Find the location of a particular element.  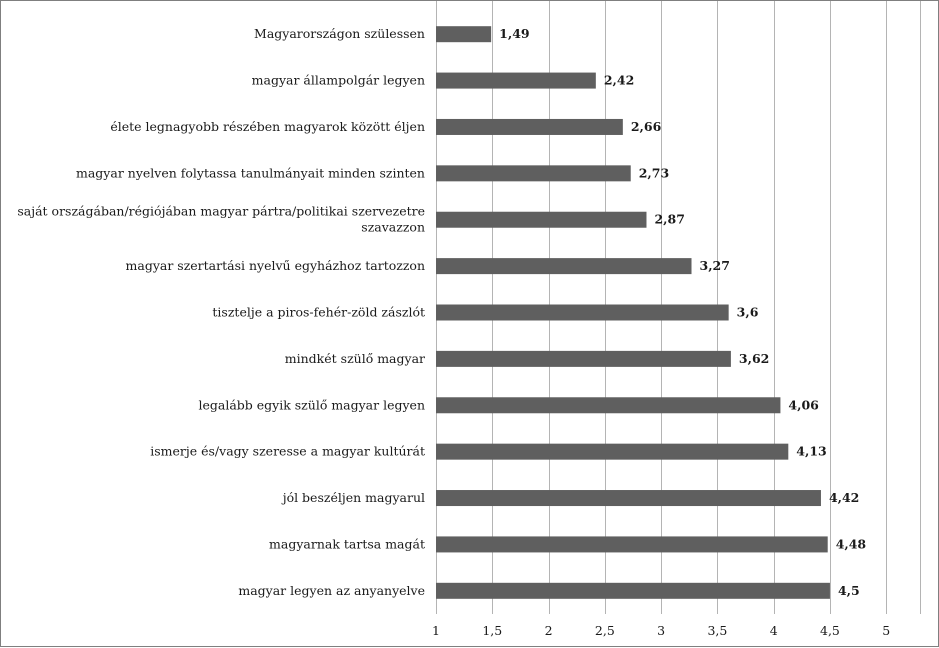

category-label-line: magyar legyen az anyanyelve is located at coordinates (331, 590).